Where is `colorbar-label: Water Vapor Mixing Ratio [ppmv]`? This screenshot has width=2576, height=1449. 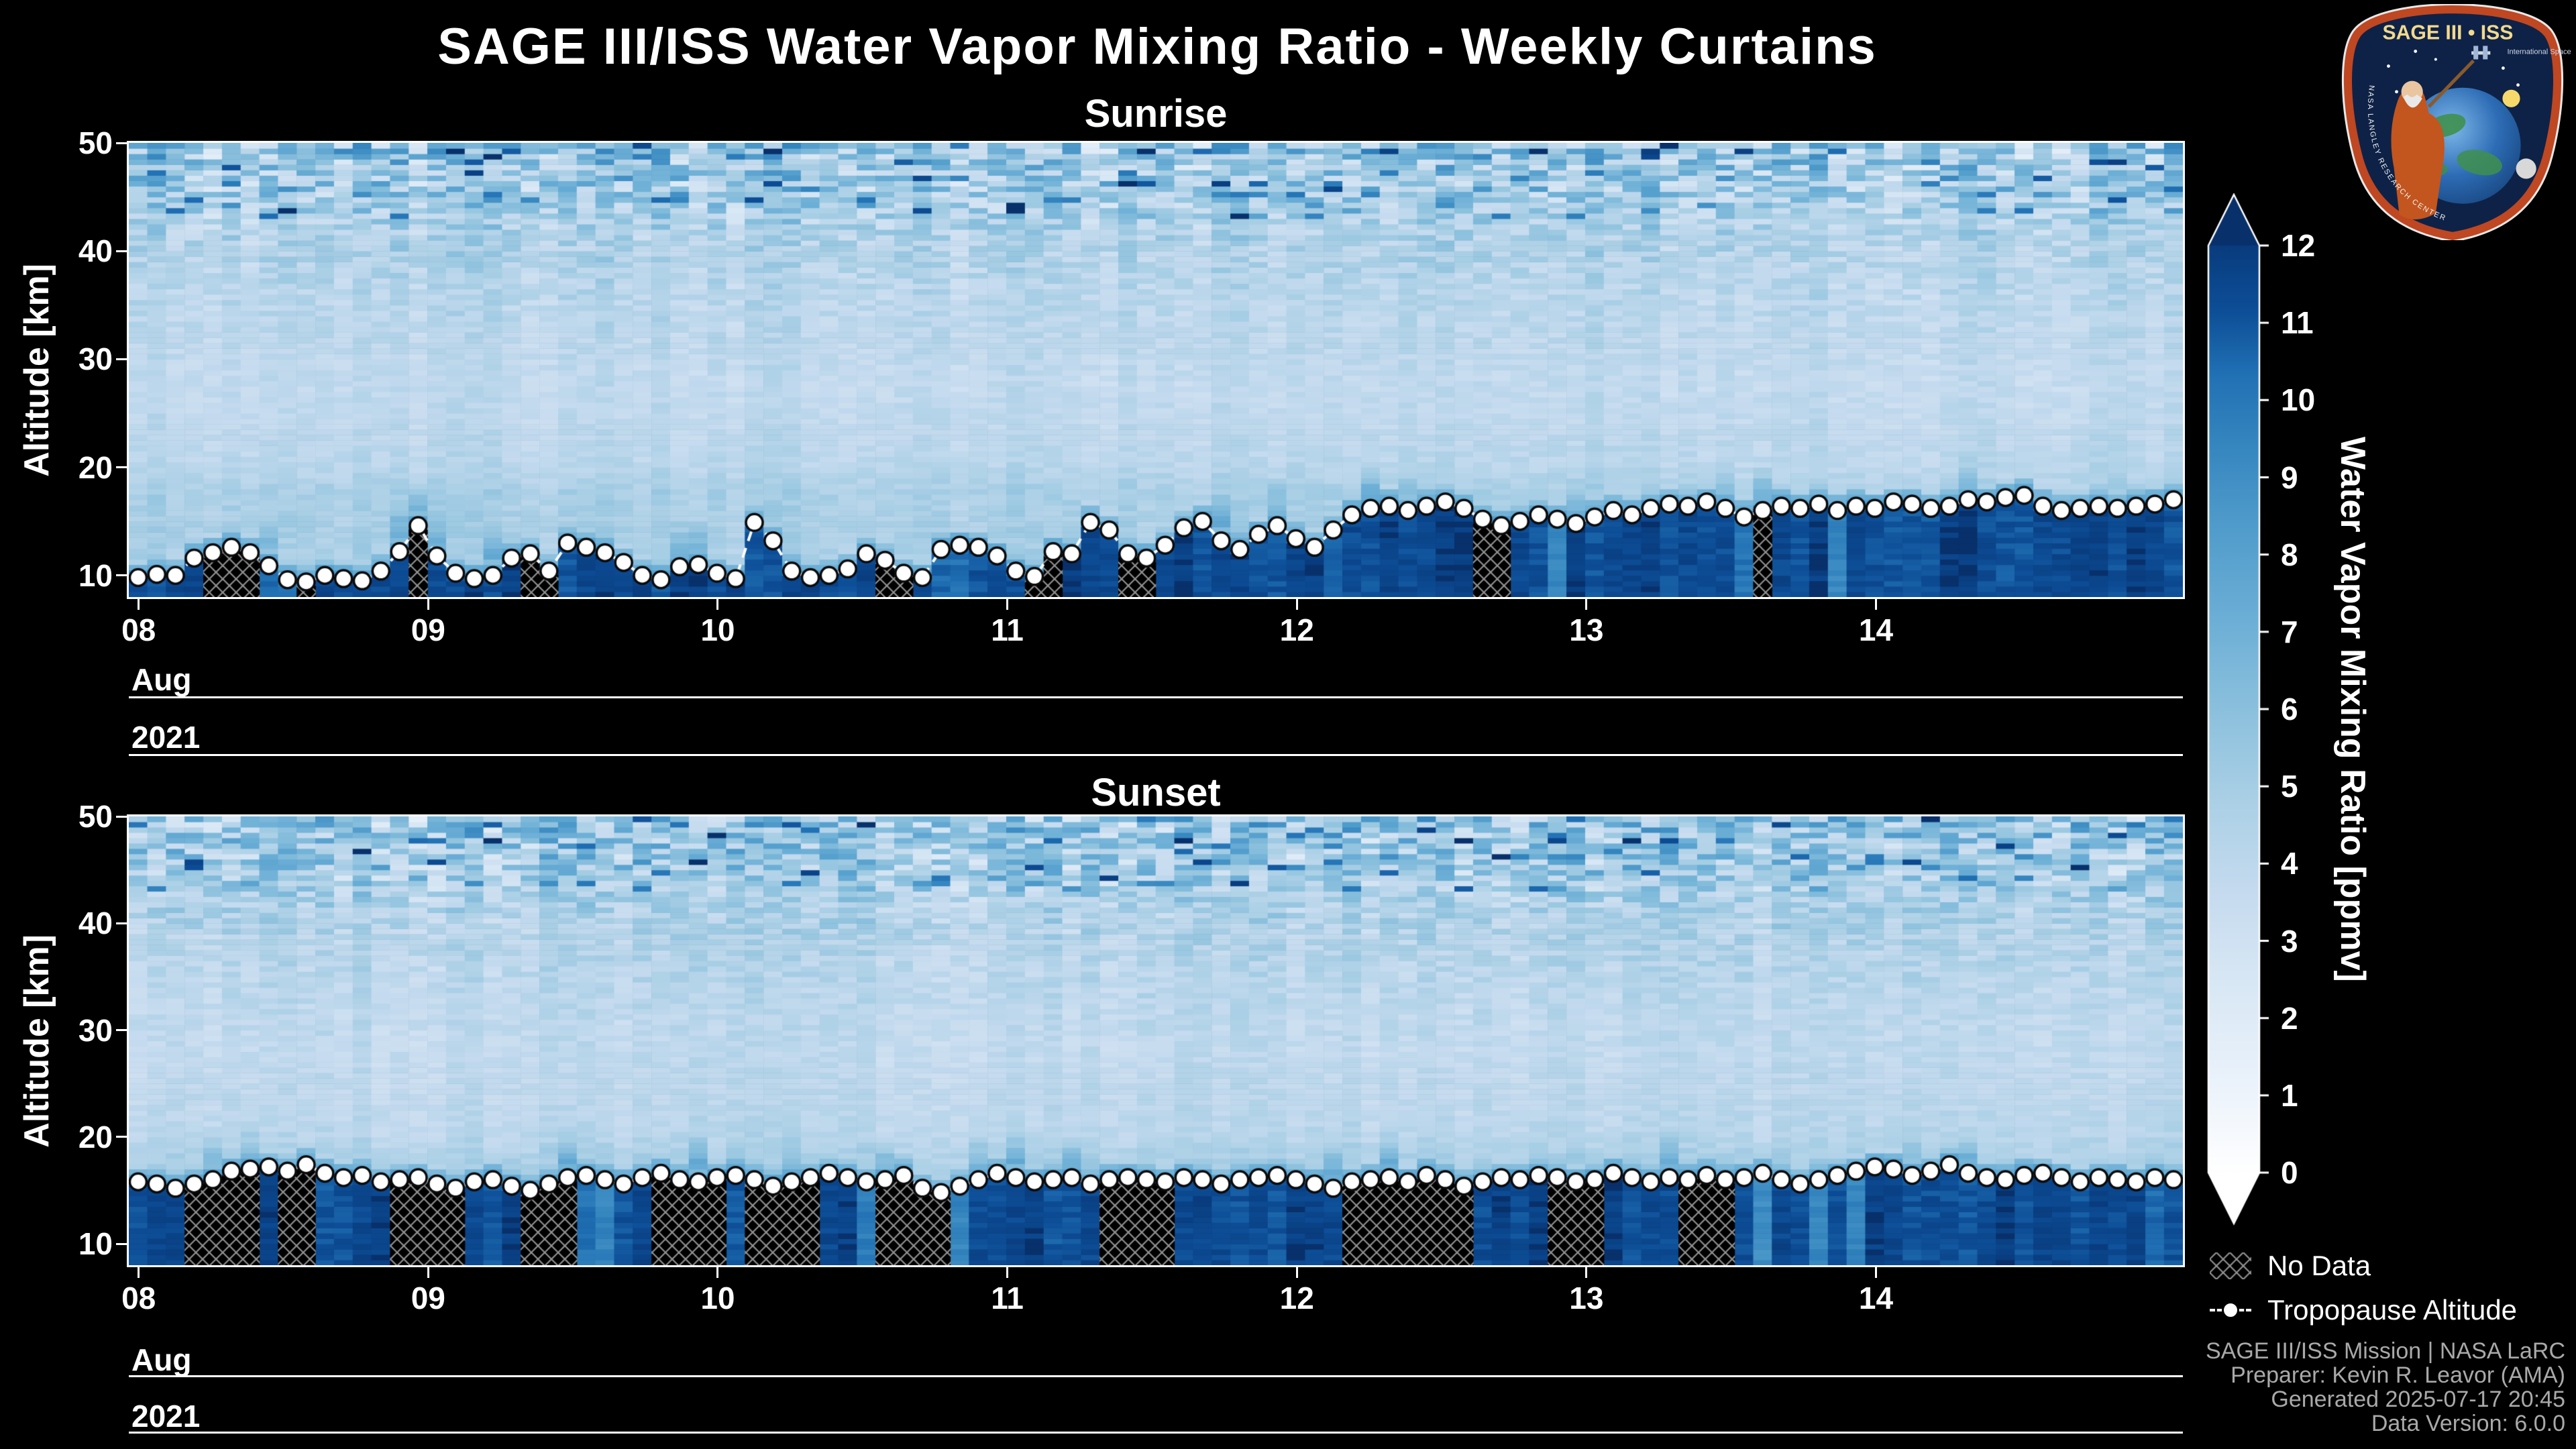 colorbar-label: Water Vapor Mixing Ratio [ppmv] is located at coordinates (2352, 709).